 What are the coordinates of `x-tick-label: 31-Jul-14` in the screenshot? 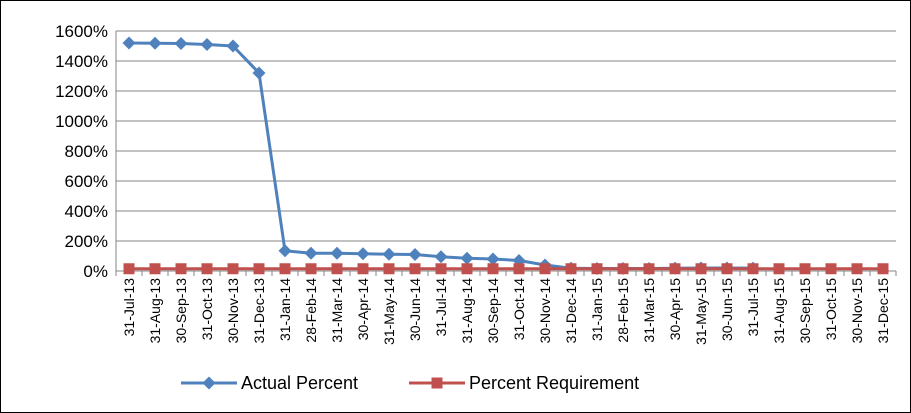 It's located at (441, 307).